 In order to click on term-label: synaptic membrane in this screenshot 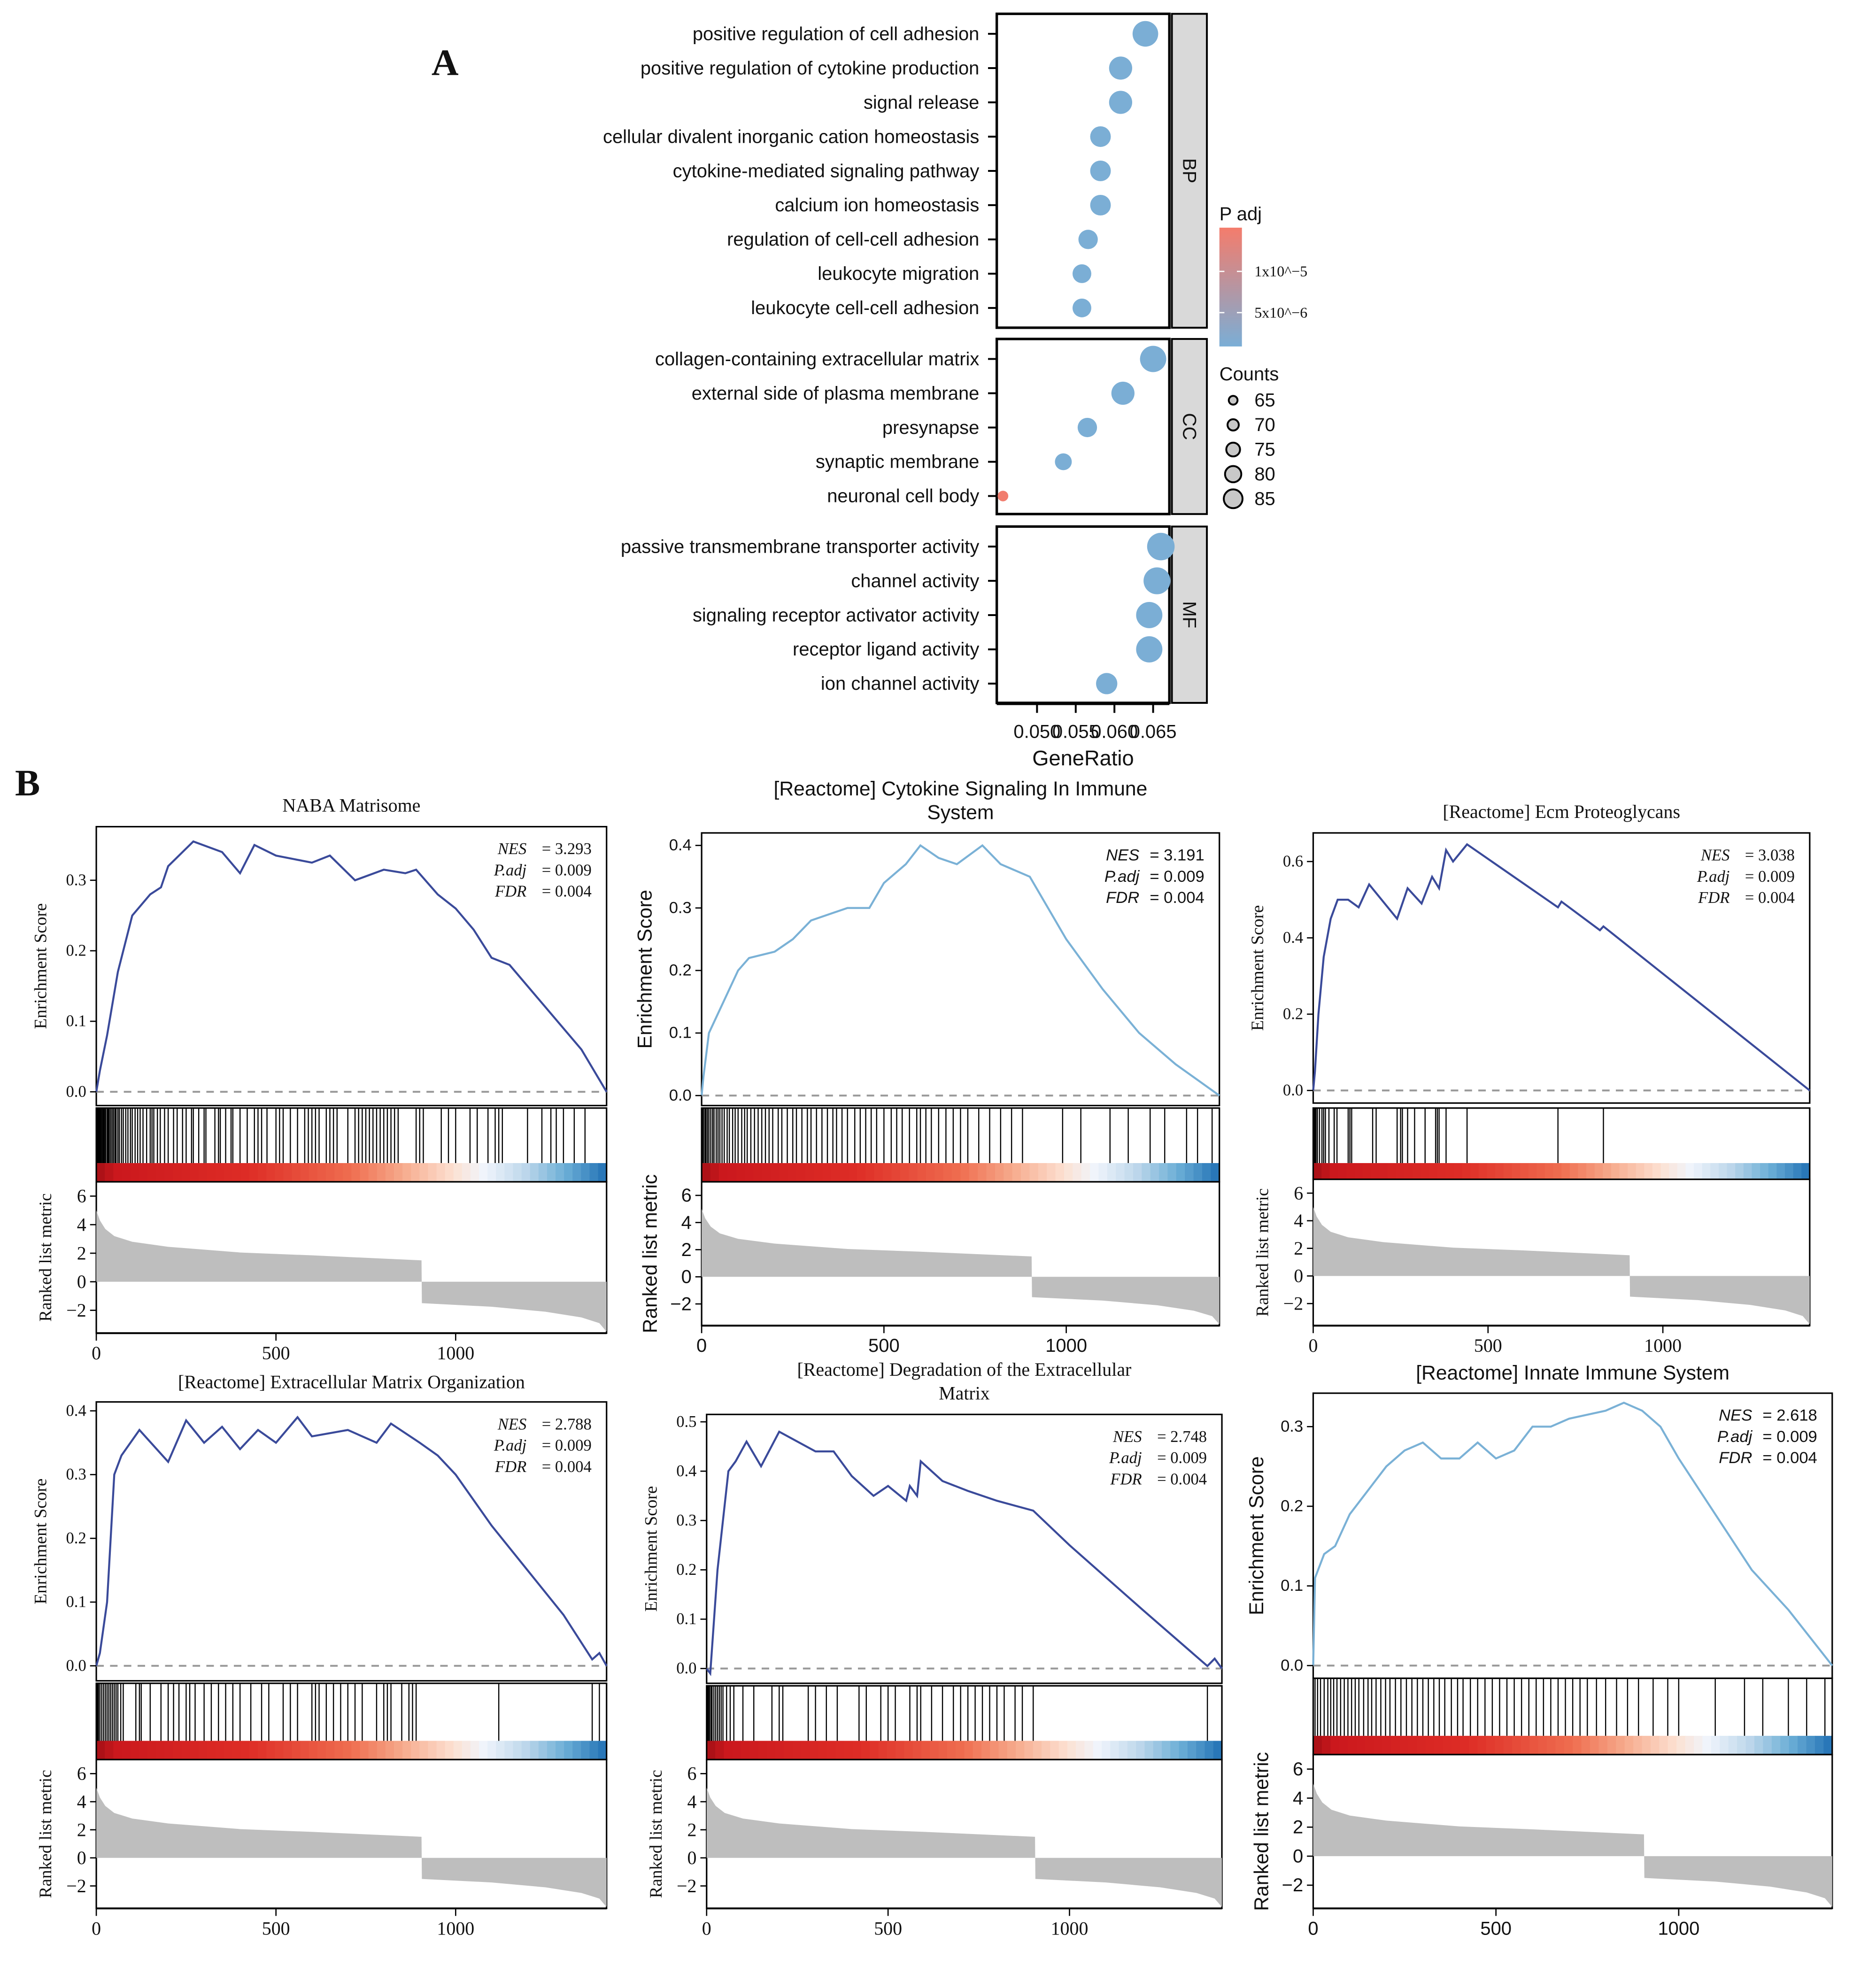, I will do `click(898, 462)`.